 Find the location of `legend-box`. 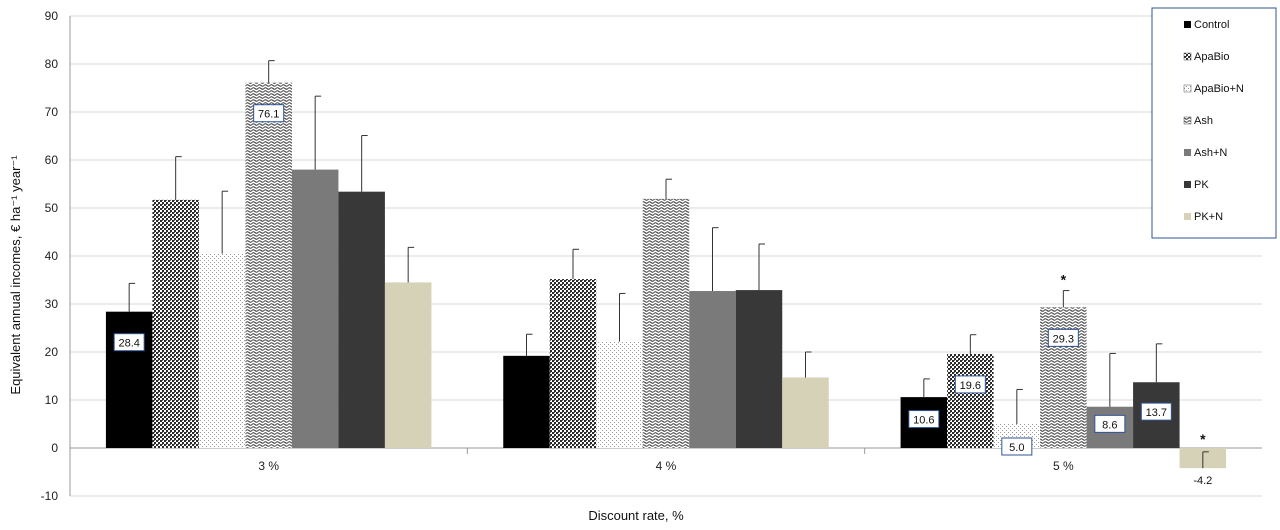

legend-box is located at coordinates (1214, 123).